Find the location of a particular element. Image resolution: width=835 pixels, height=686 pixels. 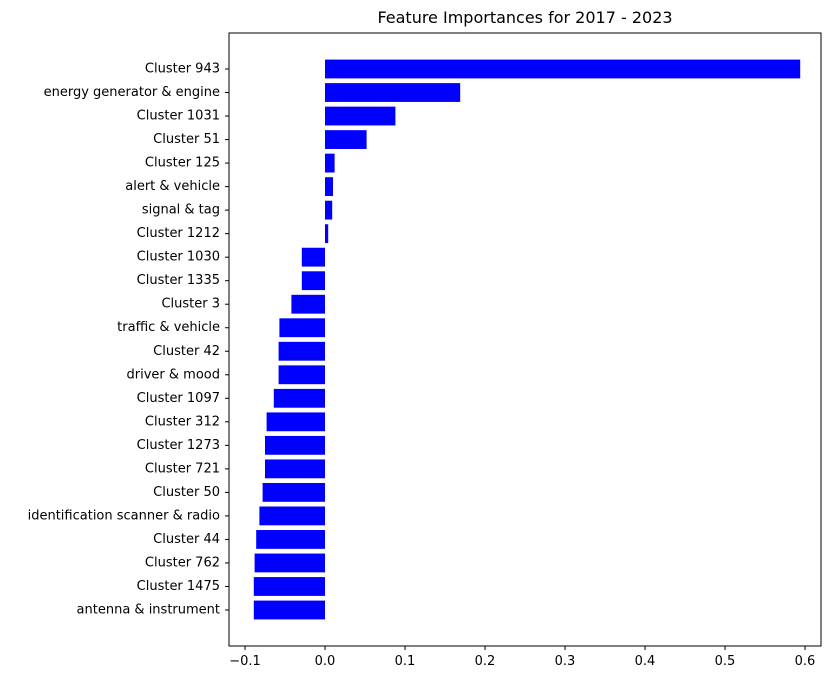

x-tick-label: 0.0 is located at coordinates (325, 661).